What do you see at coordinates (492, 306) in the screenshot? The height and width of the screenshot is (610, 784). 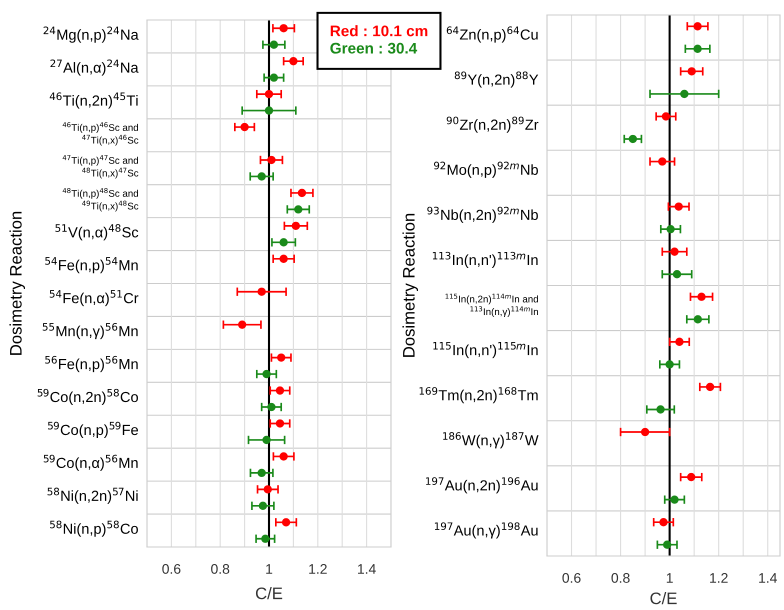 I see `category-label: $^{115}$In(n,2n)$^{114m}$In and $^{113}$In(n,γ)$^{114m}$In` at bounding box center [492, 306].